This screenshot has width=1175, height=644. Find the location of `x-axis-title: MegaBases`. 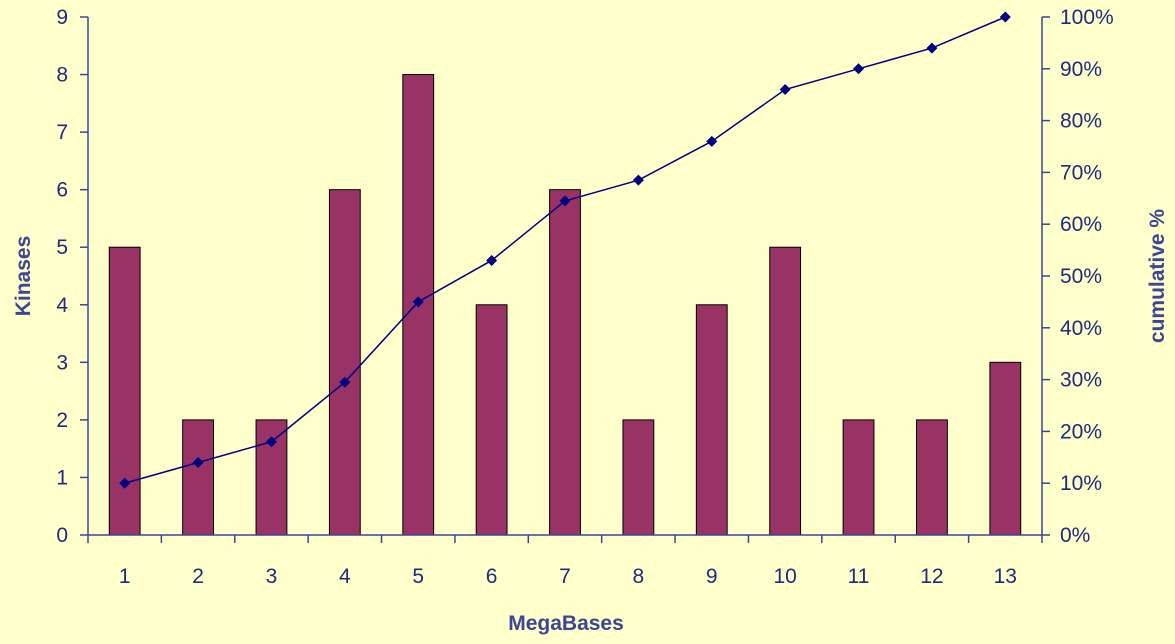

x-axis-title: MegaBases is located at coordinates (566, 623).